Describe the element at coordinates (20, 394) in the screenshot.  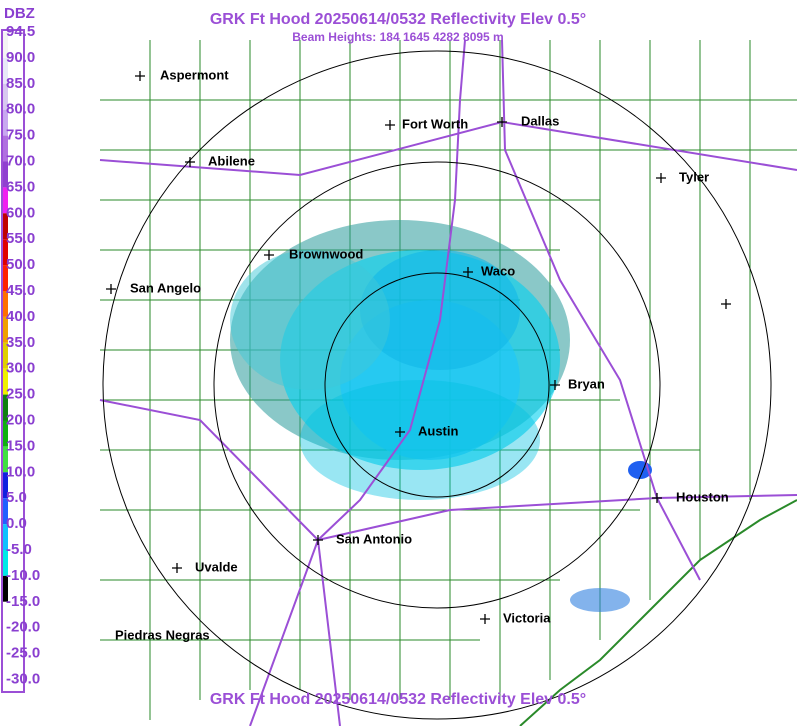
I see `legend-label: 25.0` at that location.